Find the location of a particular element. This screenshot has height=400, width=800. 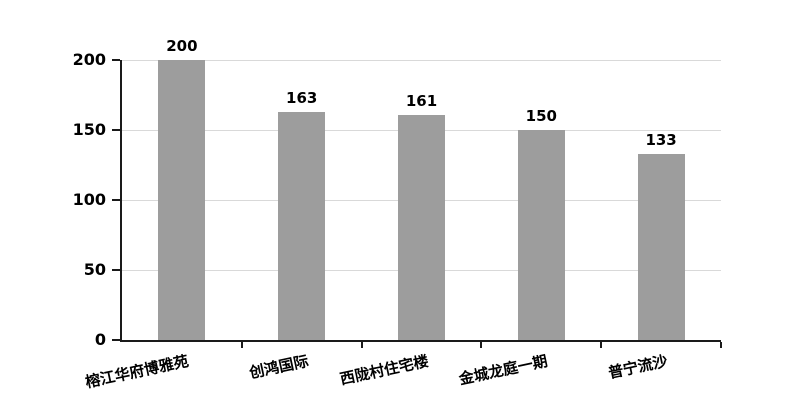

y-tick-label: 0 is located at coordinates (100, 339).